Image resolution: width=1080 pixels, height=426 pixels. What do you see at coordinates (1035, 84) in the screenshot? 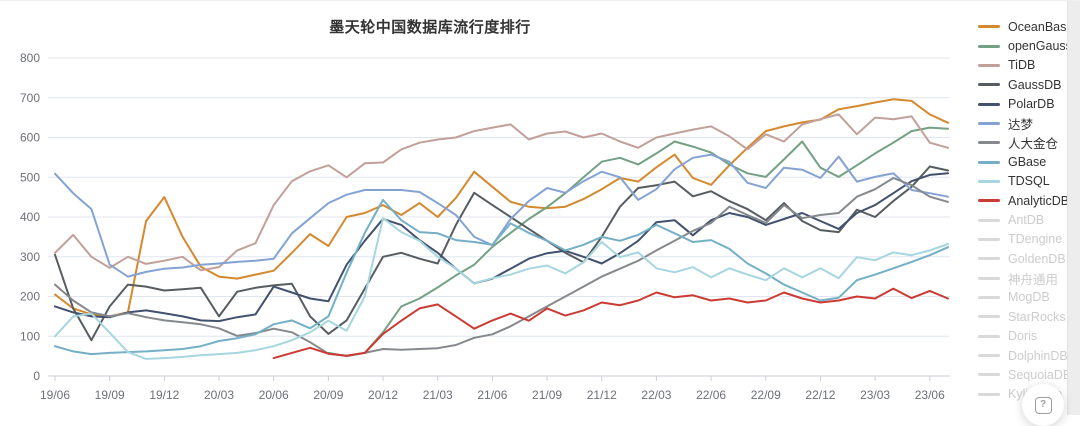
I see `legend-label: GaussDB` at bounding box center [1035, 84].